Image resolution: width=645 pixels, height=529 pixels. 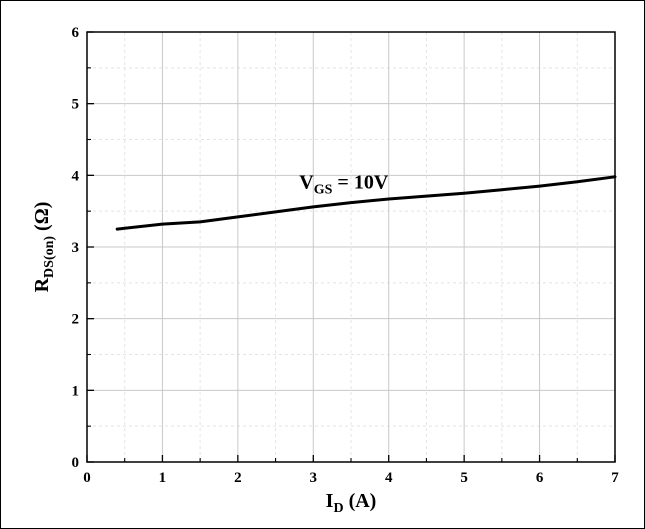 I want to click on annotation-main: V, so click(x=306, y=183).